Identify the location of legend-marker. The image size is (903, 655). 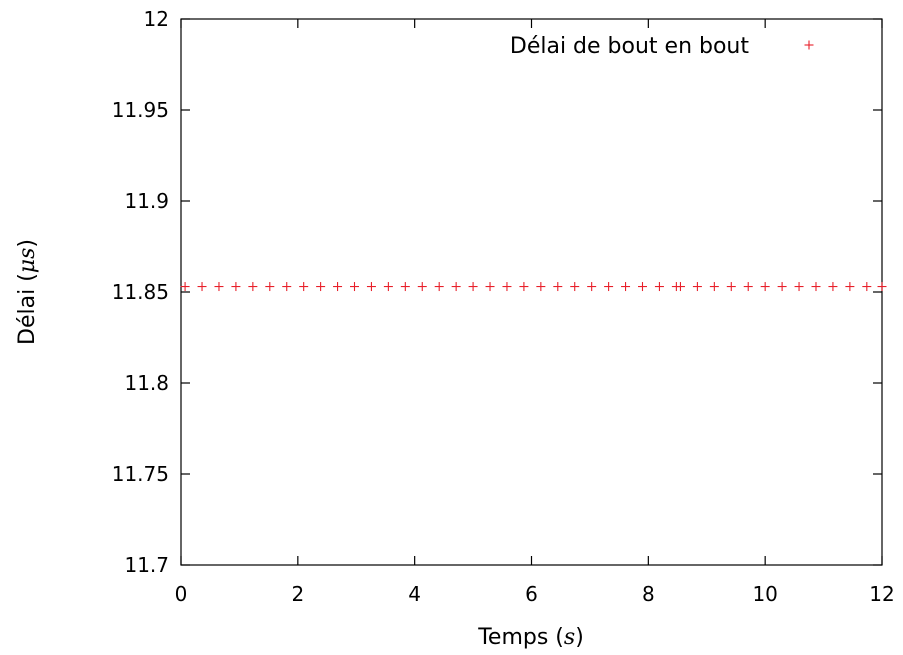
(809, 45).